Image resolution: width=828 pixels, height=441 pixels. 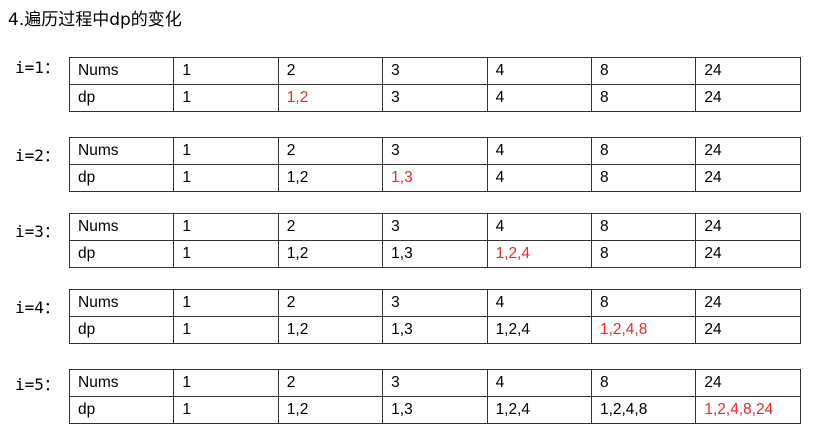 I want to click on iteration-label: i=1：, so click(x=37, y=67).